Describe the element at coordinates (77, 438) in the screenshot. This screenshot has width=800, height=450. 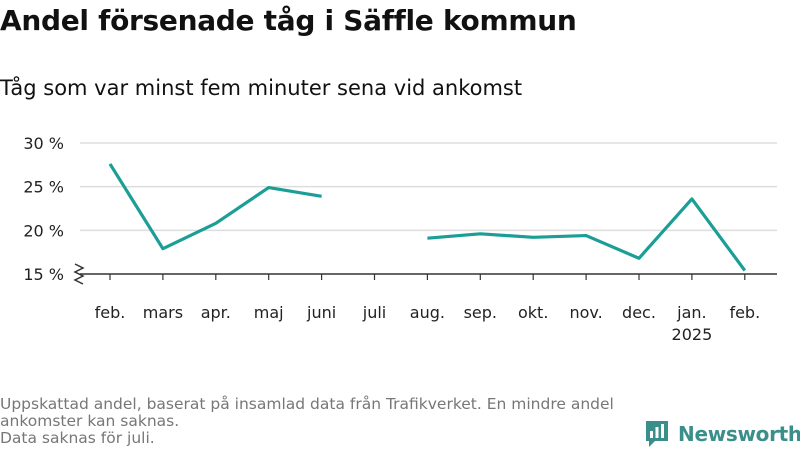
I see `footer-line-3: Data saknas för juli.` at that location.